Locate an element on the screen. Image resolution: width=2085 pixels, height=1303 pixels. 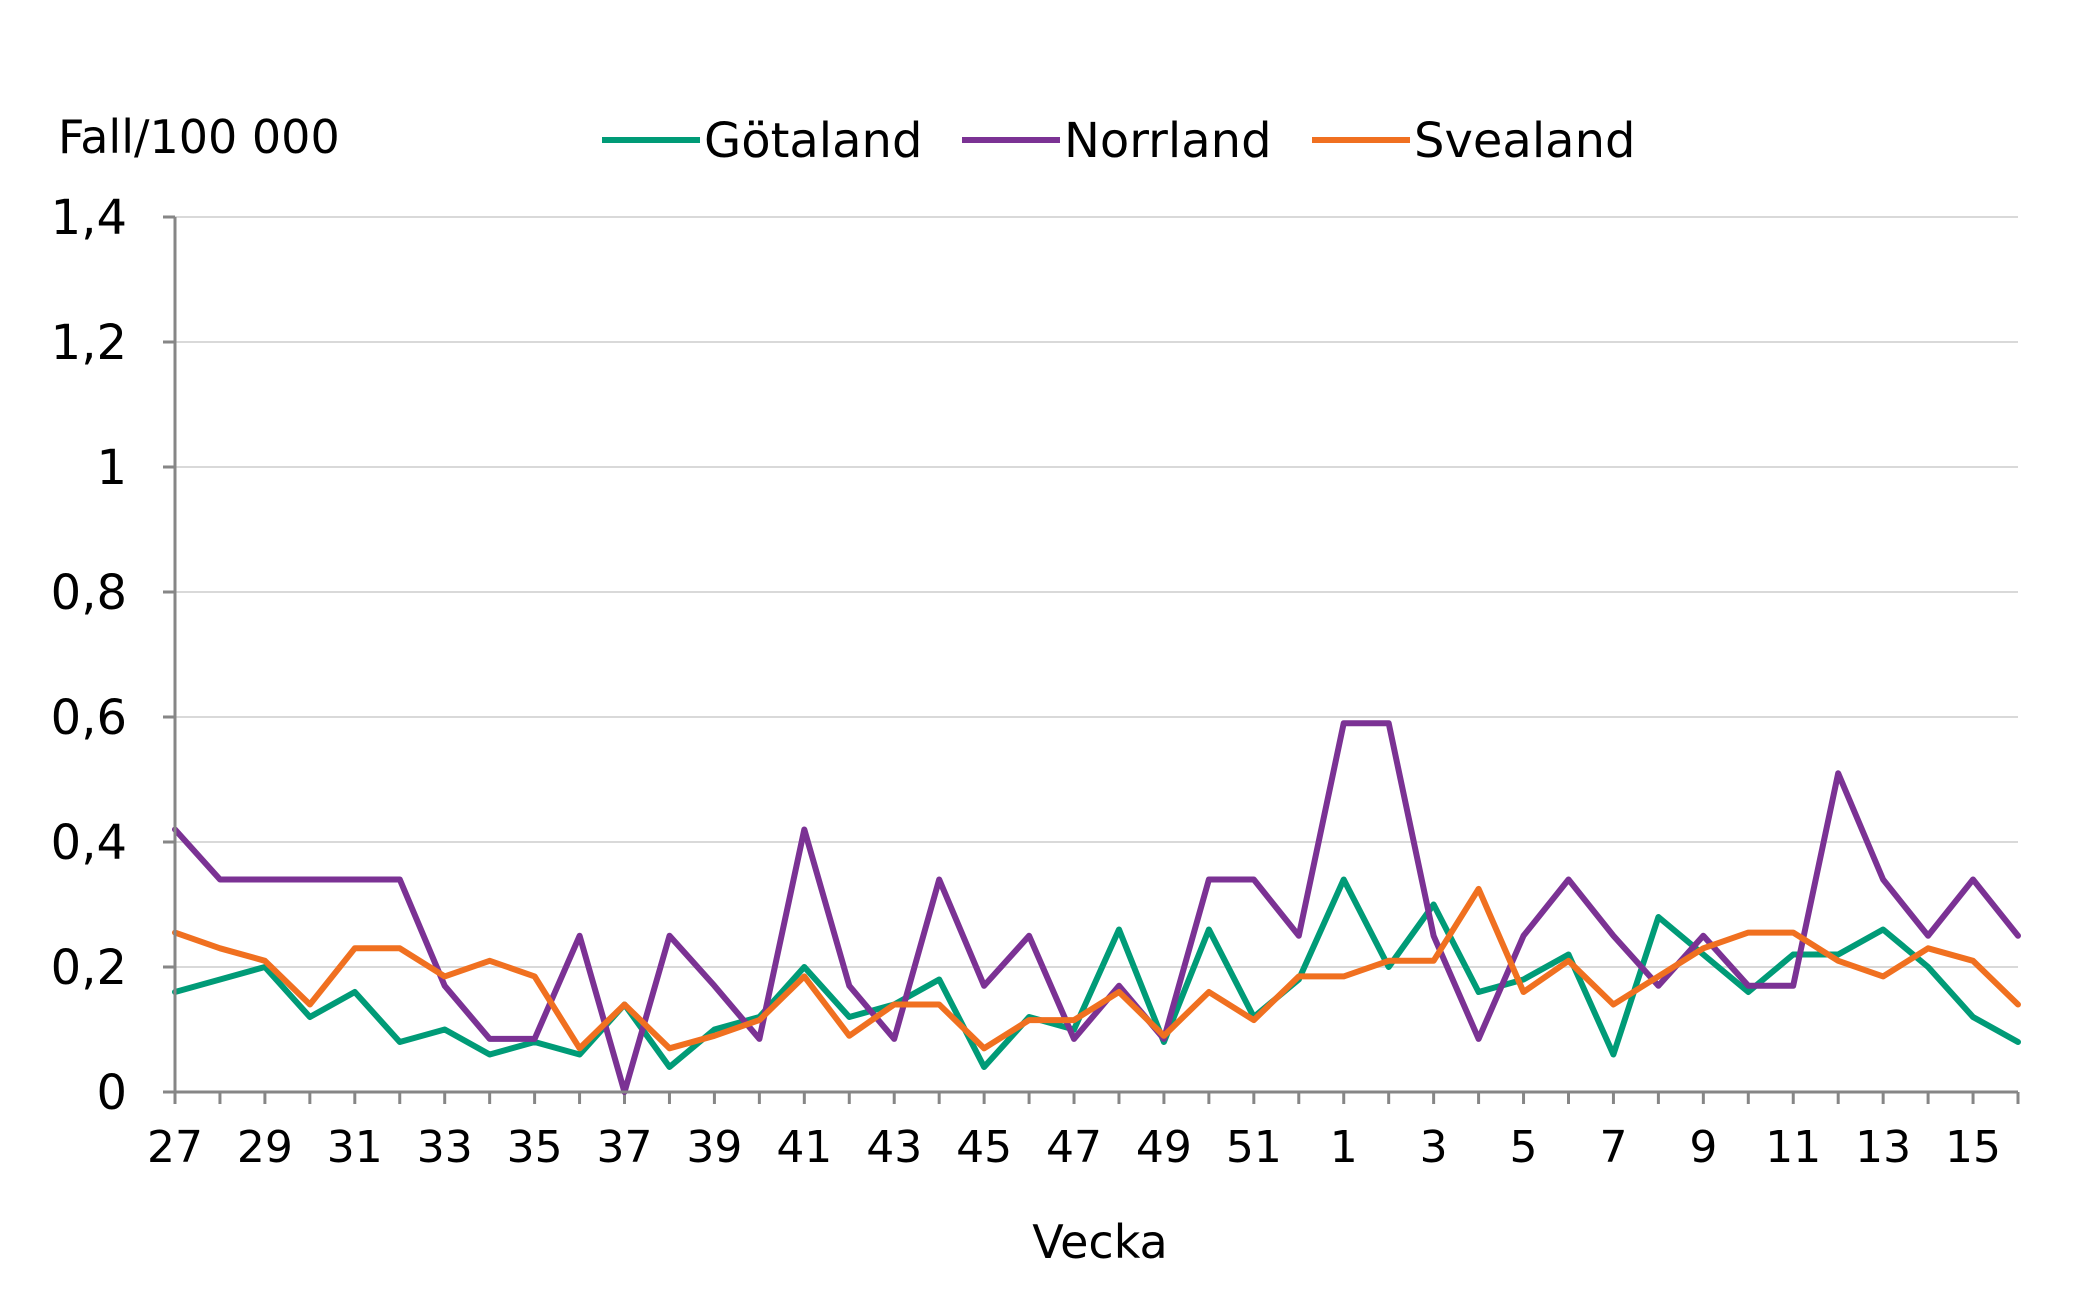
x-tick-label: 45 is located at coordinates (984, 1147).